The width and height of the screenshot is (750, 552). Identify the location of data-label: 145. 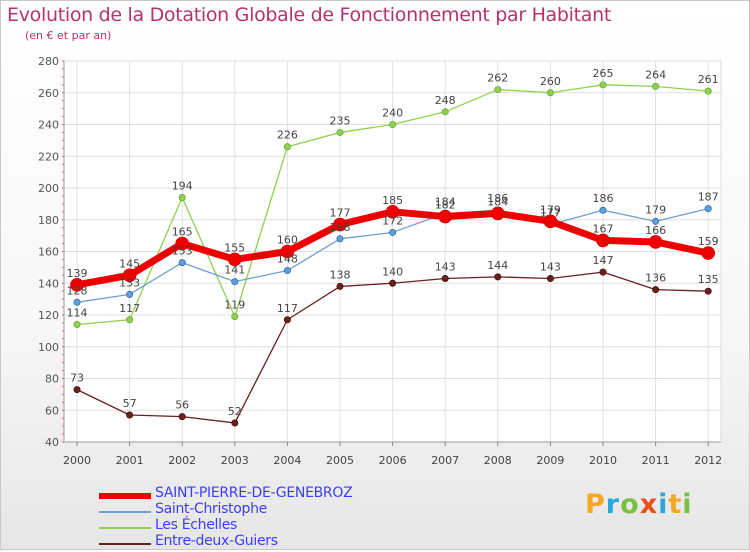
(129, 263).